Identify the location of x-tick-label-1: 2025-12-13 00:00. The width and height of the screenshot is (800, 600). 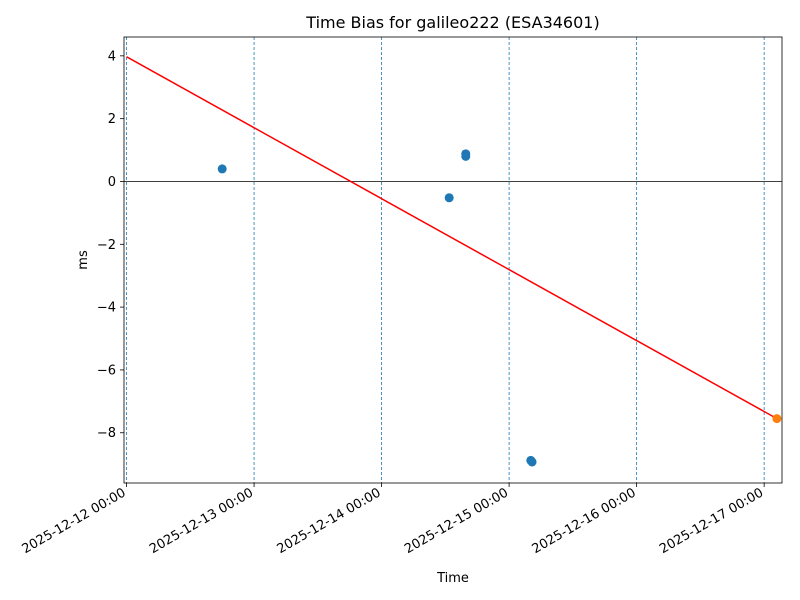
(201, 521).